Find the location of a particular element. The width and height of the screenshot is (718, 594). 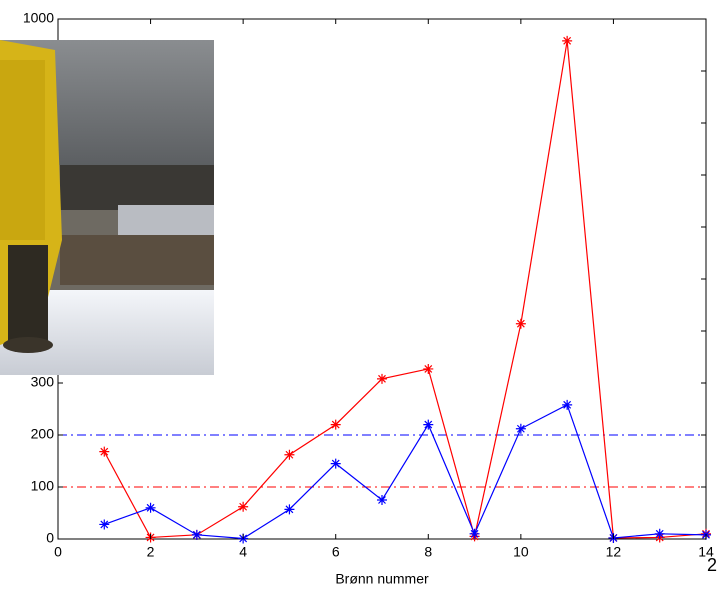

y-tick-label: 100 is located at coordinates (43, 486).